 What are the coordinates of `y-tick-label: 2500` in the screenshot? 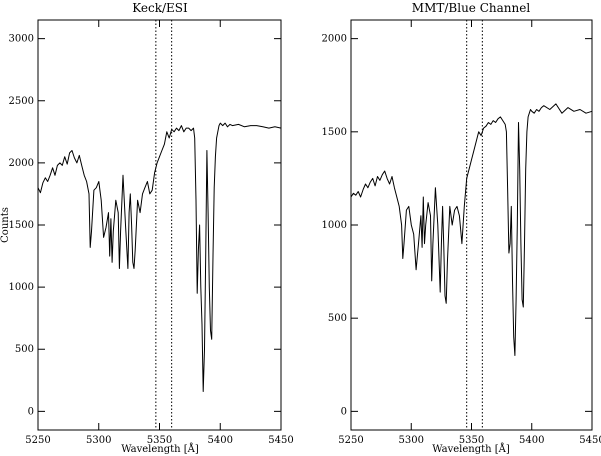 It's located at (21, 101).